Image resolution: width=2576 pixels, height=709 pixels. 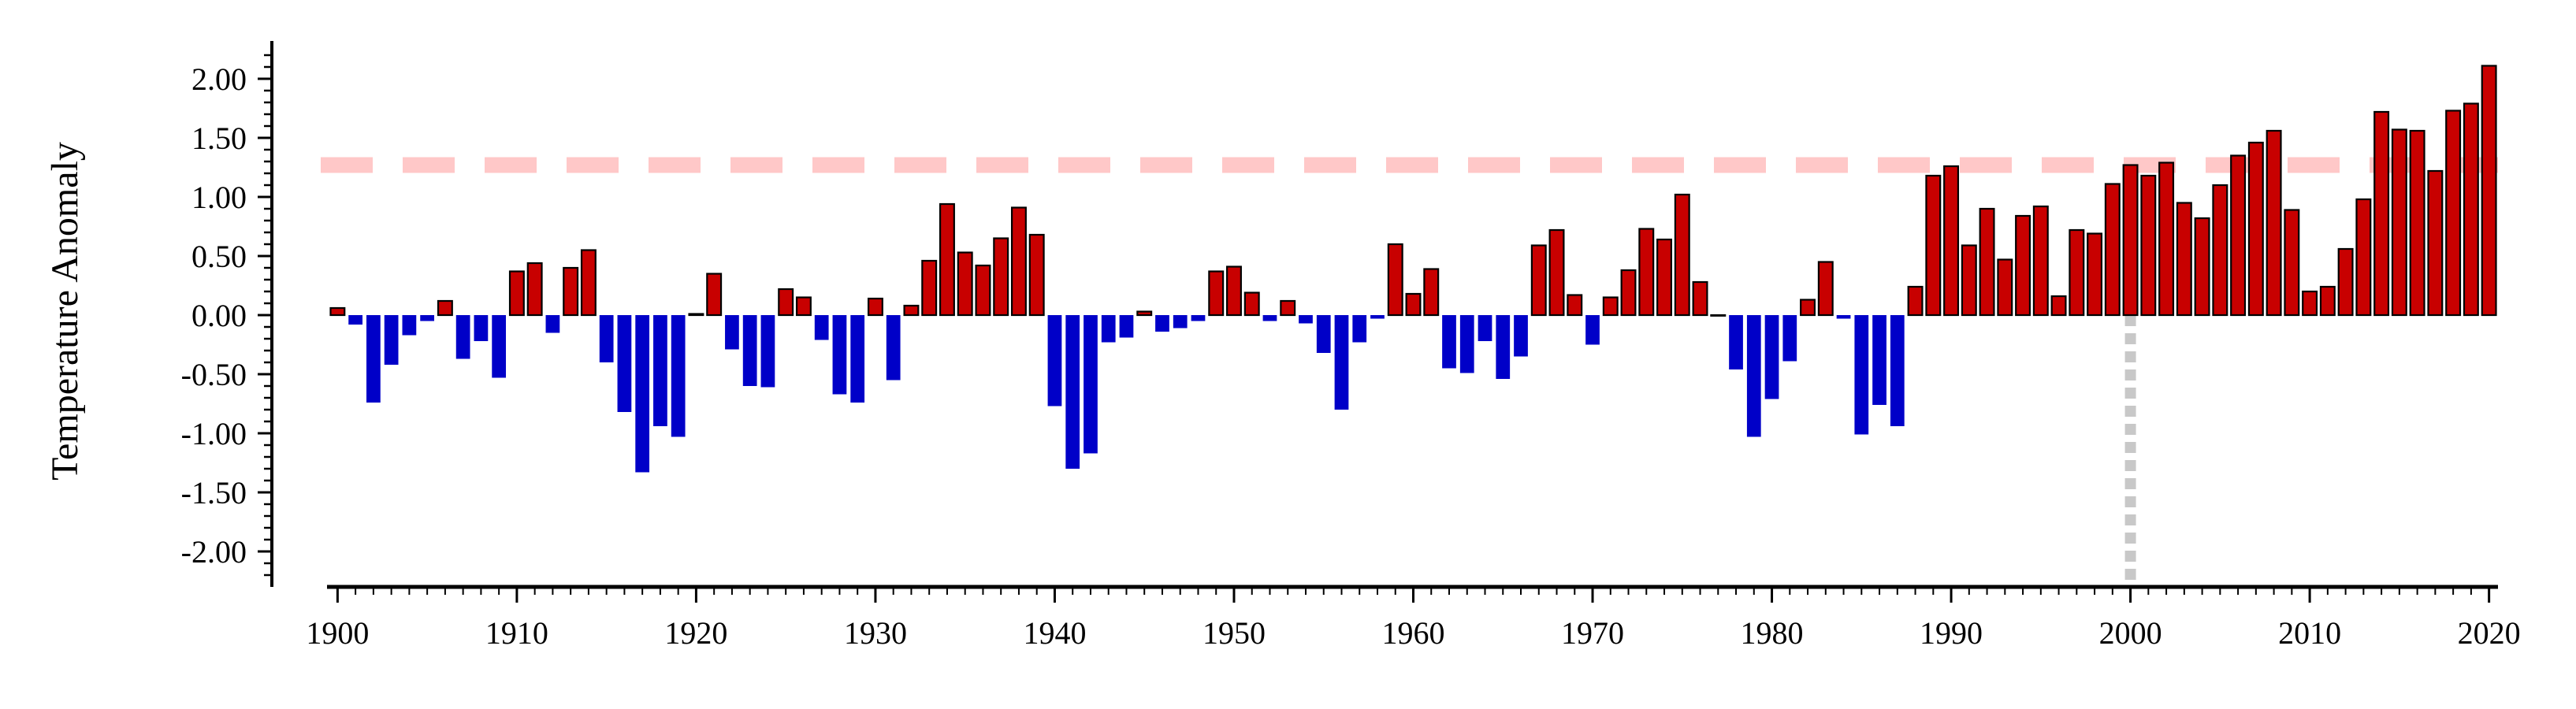 I want to click on bar-1975, so click(x=1682, y=255).